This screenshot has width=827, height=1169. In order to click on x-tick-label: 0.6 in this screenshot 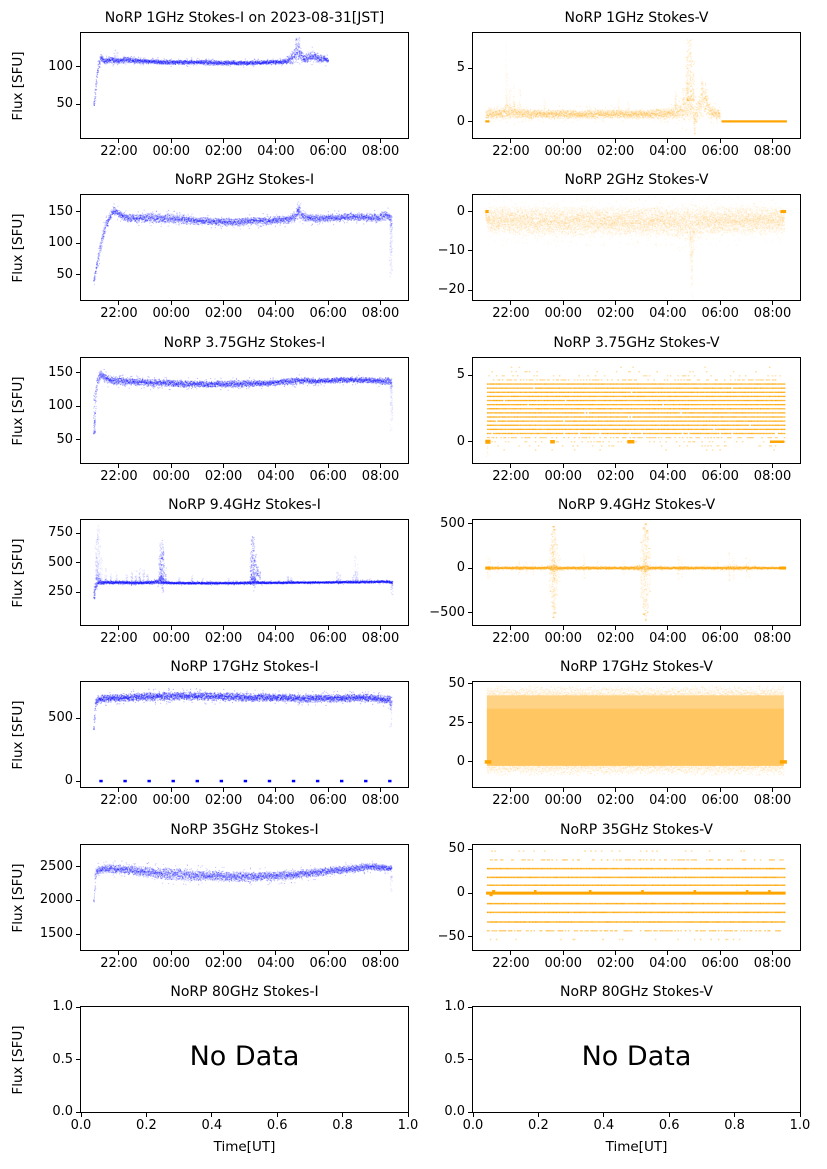, I will do `click(669, 1125)`.